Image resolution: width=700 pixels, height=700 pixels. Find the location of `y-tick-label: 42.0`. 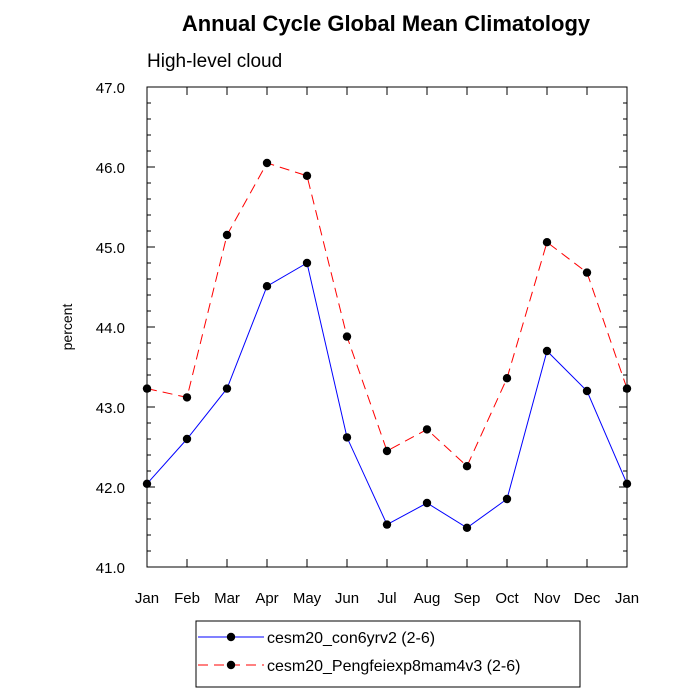

y-tick-label: 42.0 is located at coordinates (110, 488).